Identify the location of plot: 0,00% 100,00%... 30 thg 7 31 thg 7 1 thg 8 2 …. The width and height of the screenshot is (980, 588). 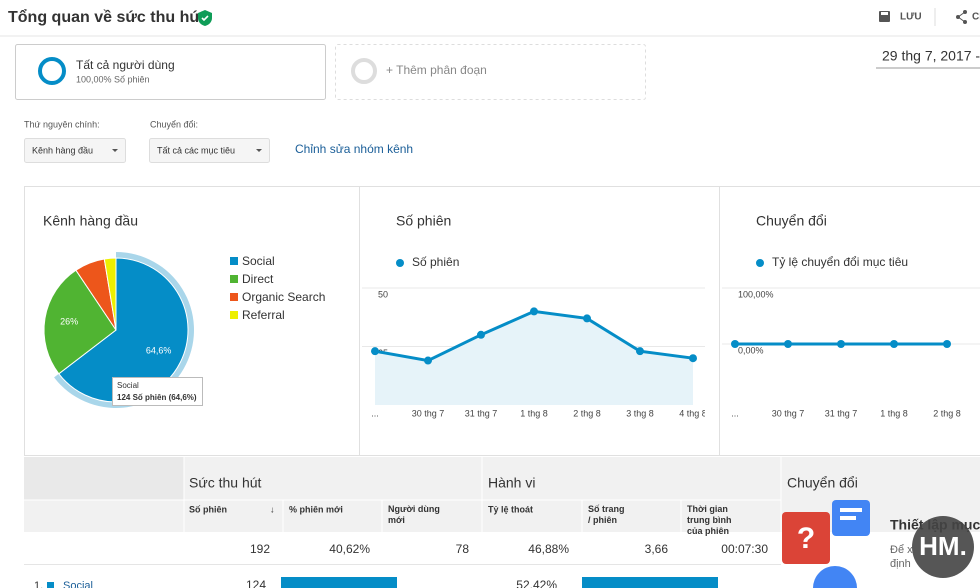
(851, 352).